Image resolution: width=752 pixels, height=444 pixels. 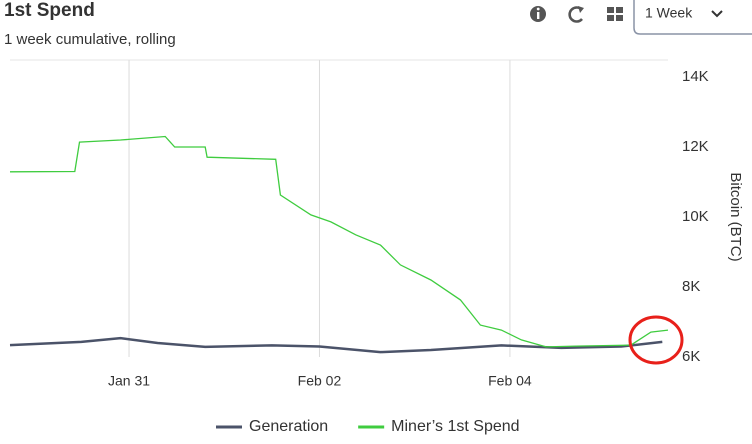 I want to click on y-tick-label: 14K, so click(x=695, y=76).